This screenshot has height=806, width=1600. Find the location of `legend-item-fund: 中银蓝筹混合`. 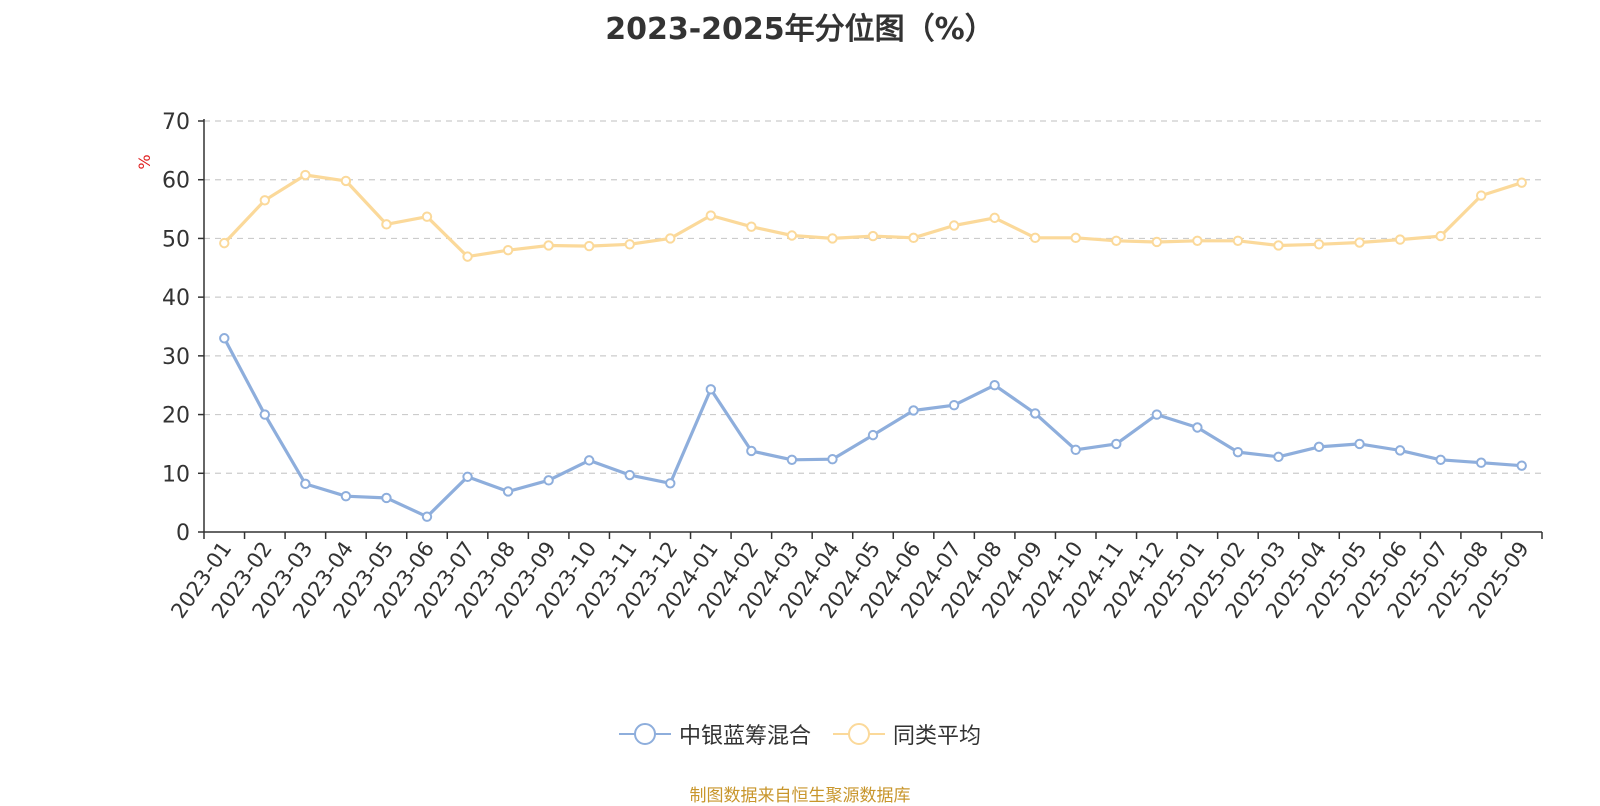

legend-item-fund: 中银蓝筹混合 is located at coordinates (714, 734).